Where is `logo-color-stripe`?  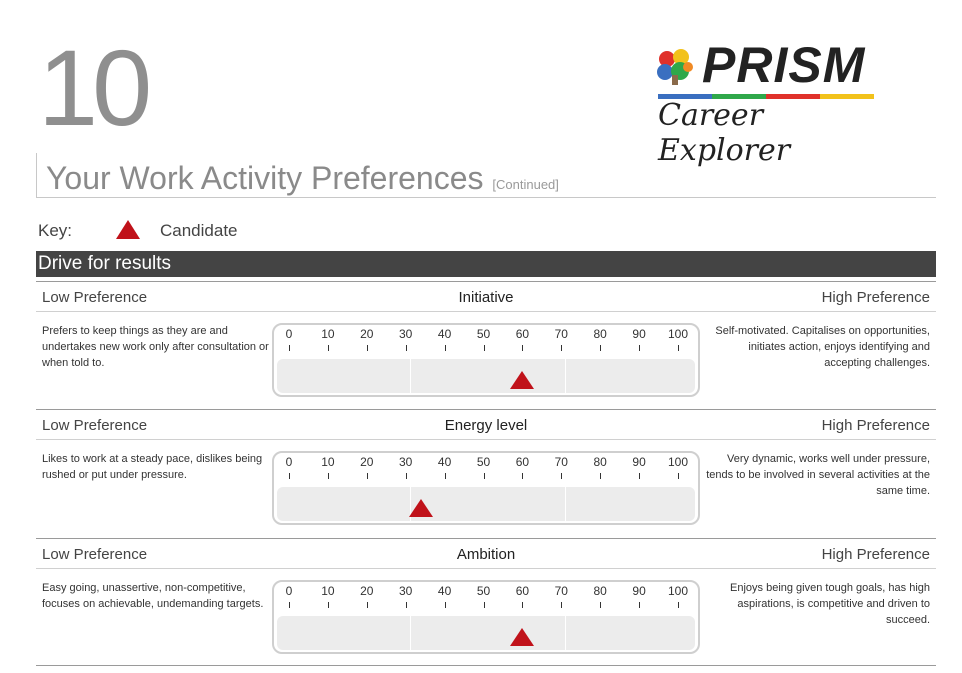 logo-color-stripe is located at coordinates (766, 96).